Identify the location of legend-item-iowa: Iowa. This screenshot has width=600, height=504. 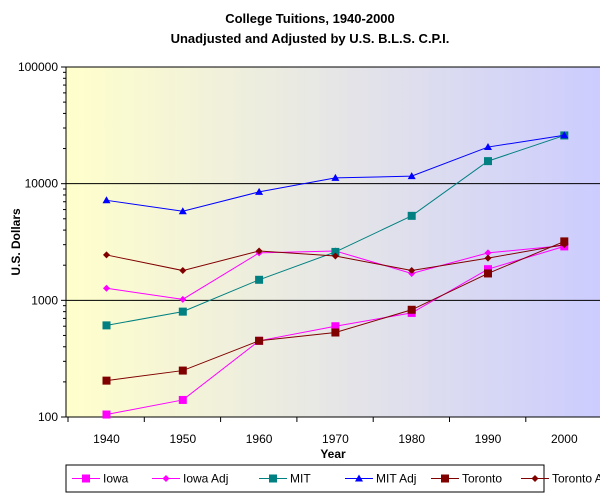
(100, 479).